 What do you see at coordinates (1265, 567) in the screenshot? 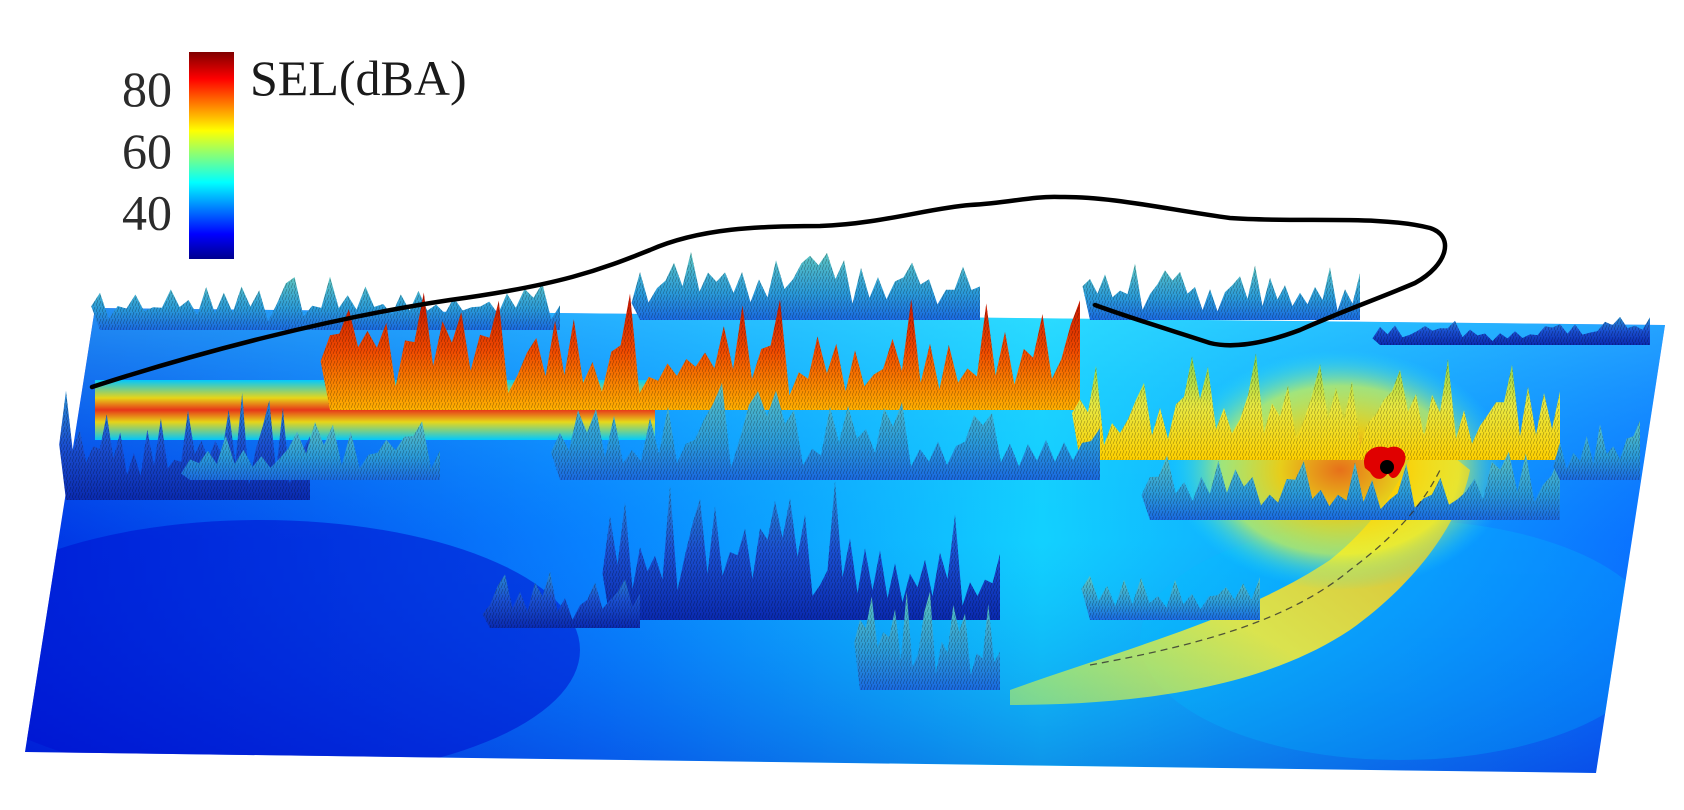
I see `ground-track-dashed` at bounding box center [1265, 567].